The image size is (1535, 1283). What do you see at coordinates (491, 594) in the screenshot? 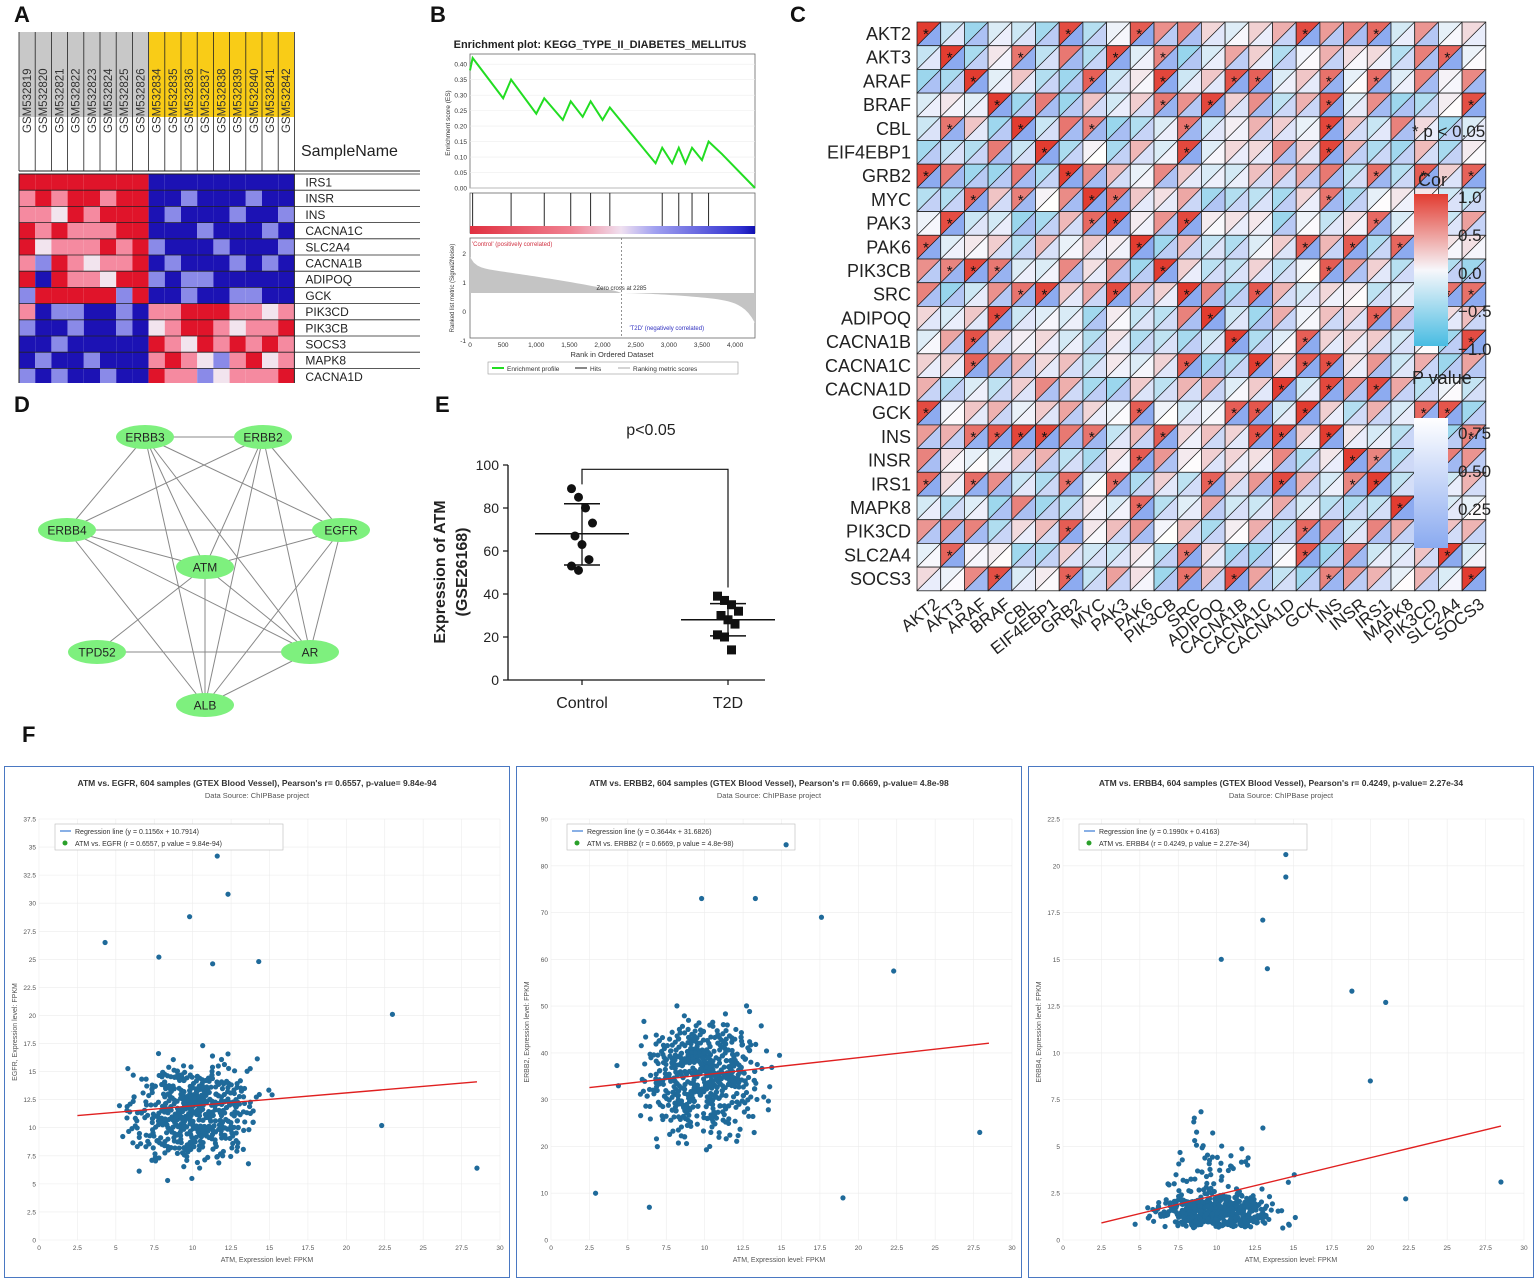
I see `y-tick-label: 40` at bounding box center [491, 594].